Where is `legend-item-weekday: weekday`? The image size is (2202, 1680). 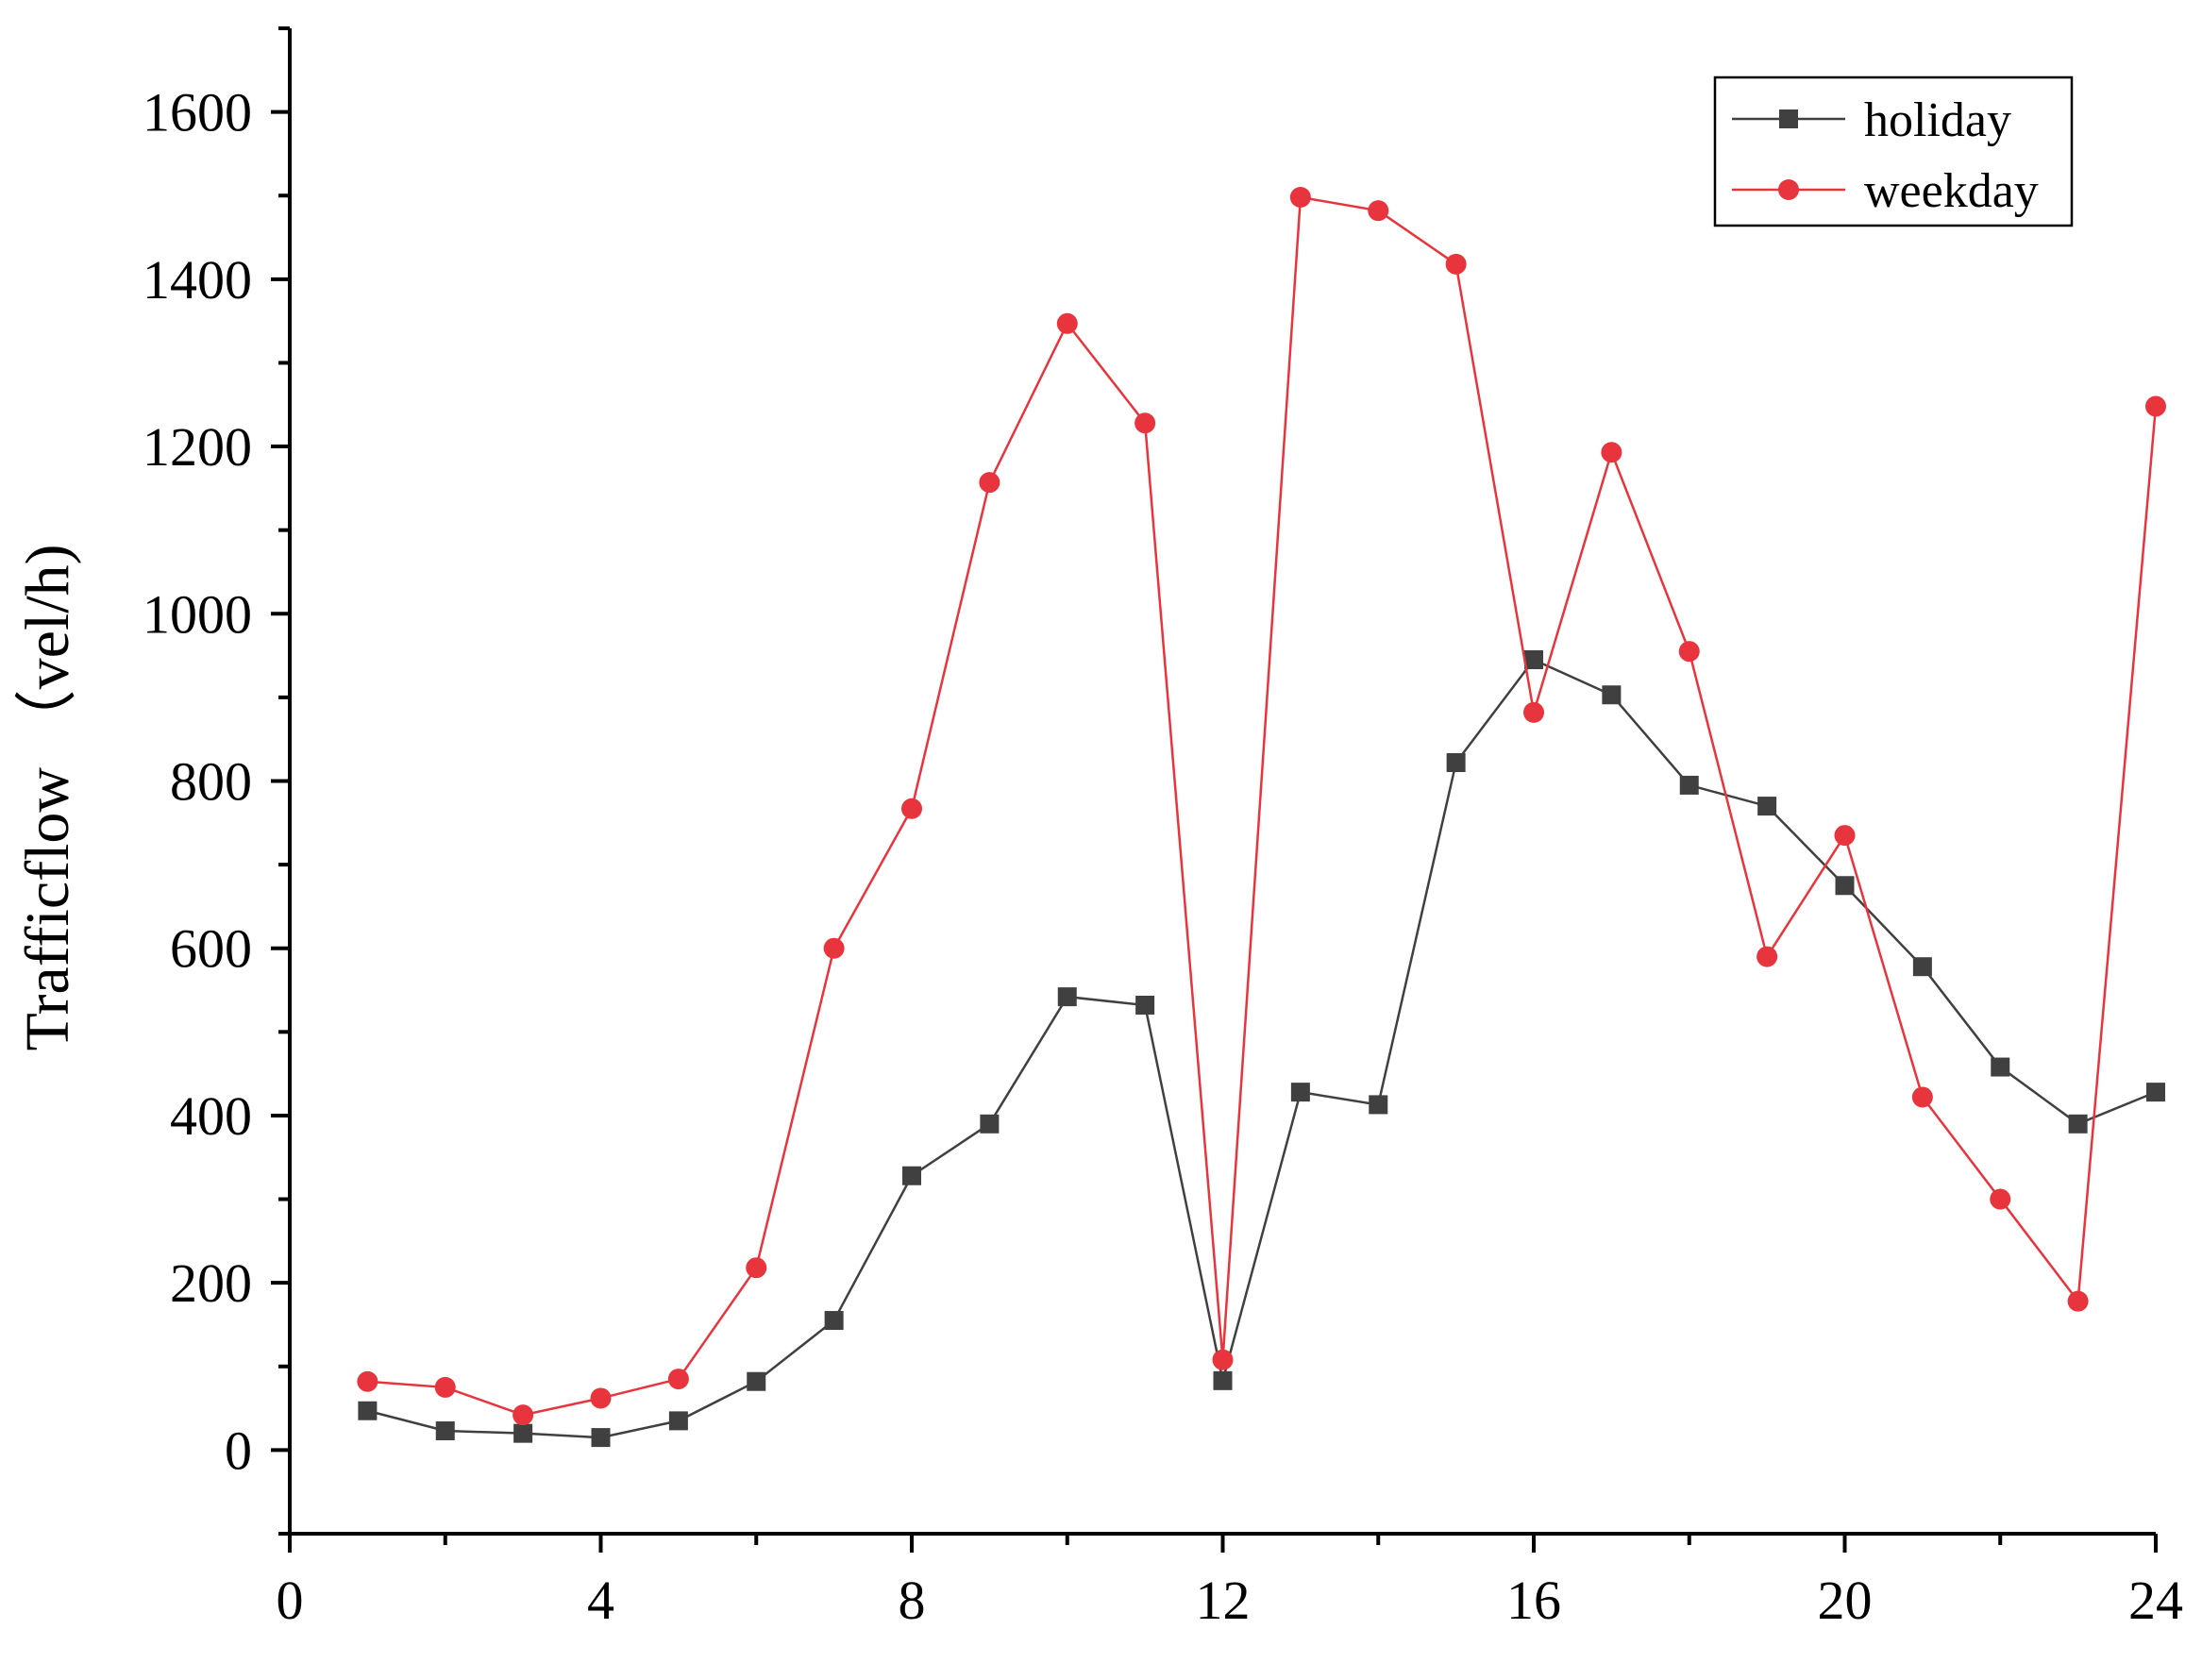
legend-item-weekday: weekday is located at coordinates (1885, 191).